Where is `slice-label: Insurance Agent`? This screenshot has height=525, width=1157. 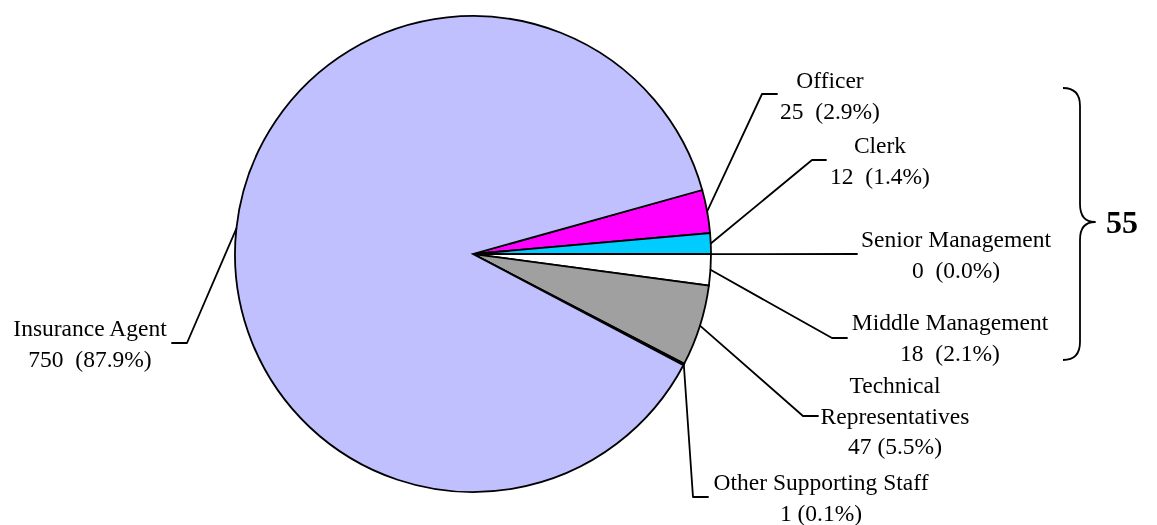 slice-label: Insurance Agent is located at coordinates (90, 328).